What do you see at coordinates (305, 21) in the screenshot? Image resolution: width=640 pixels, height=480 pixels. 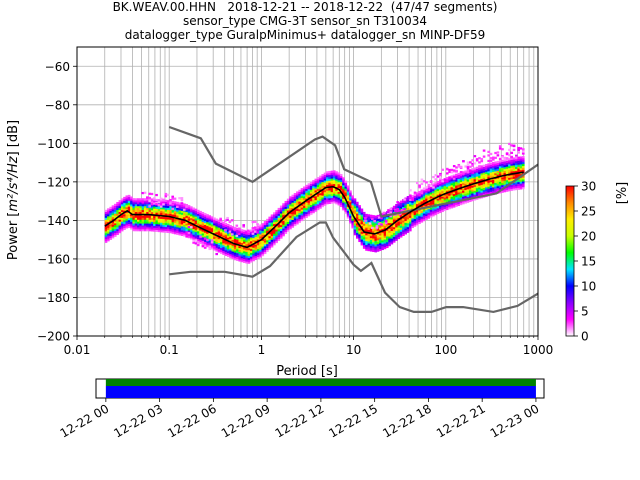 I see `chart-title-line-2: sensor_type CMG-3T sensor_sn T310034` at bounding box center [305, 21].